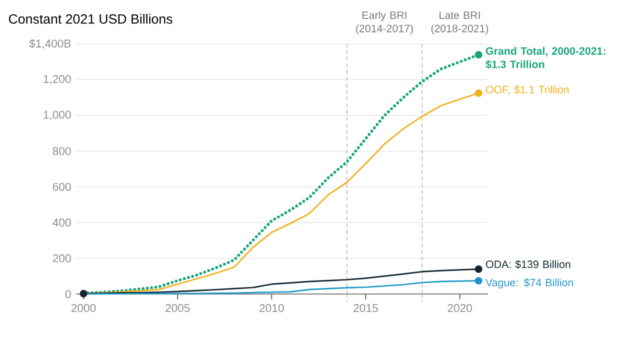  I want to click on y-tick-label: 1,000, so click(57, 115).